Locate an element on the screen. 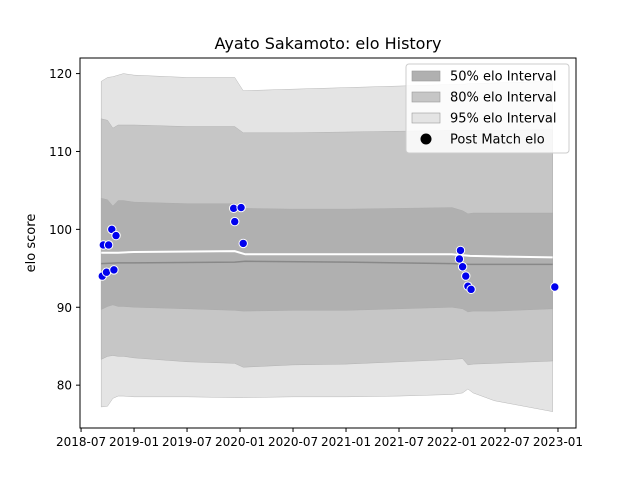 This screenshot has width=640, height=484. x-tick-label: 2019-01 is located at coordinates (134, 442).